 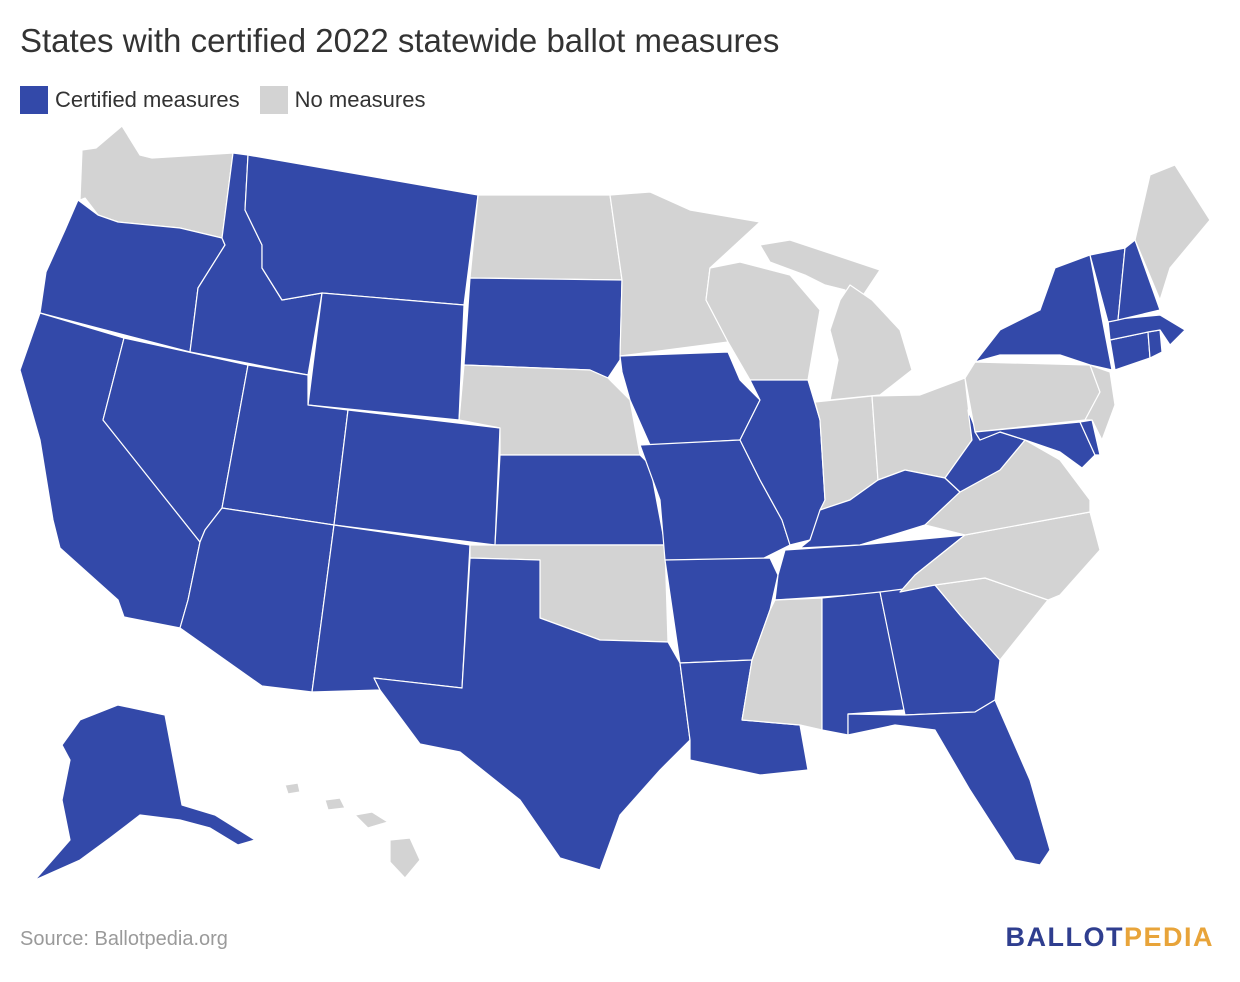 What do you see at coordinates (360, 99) in the screenshot?
I see `legend-label-none: No measures` at bounding box center [360, 99].